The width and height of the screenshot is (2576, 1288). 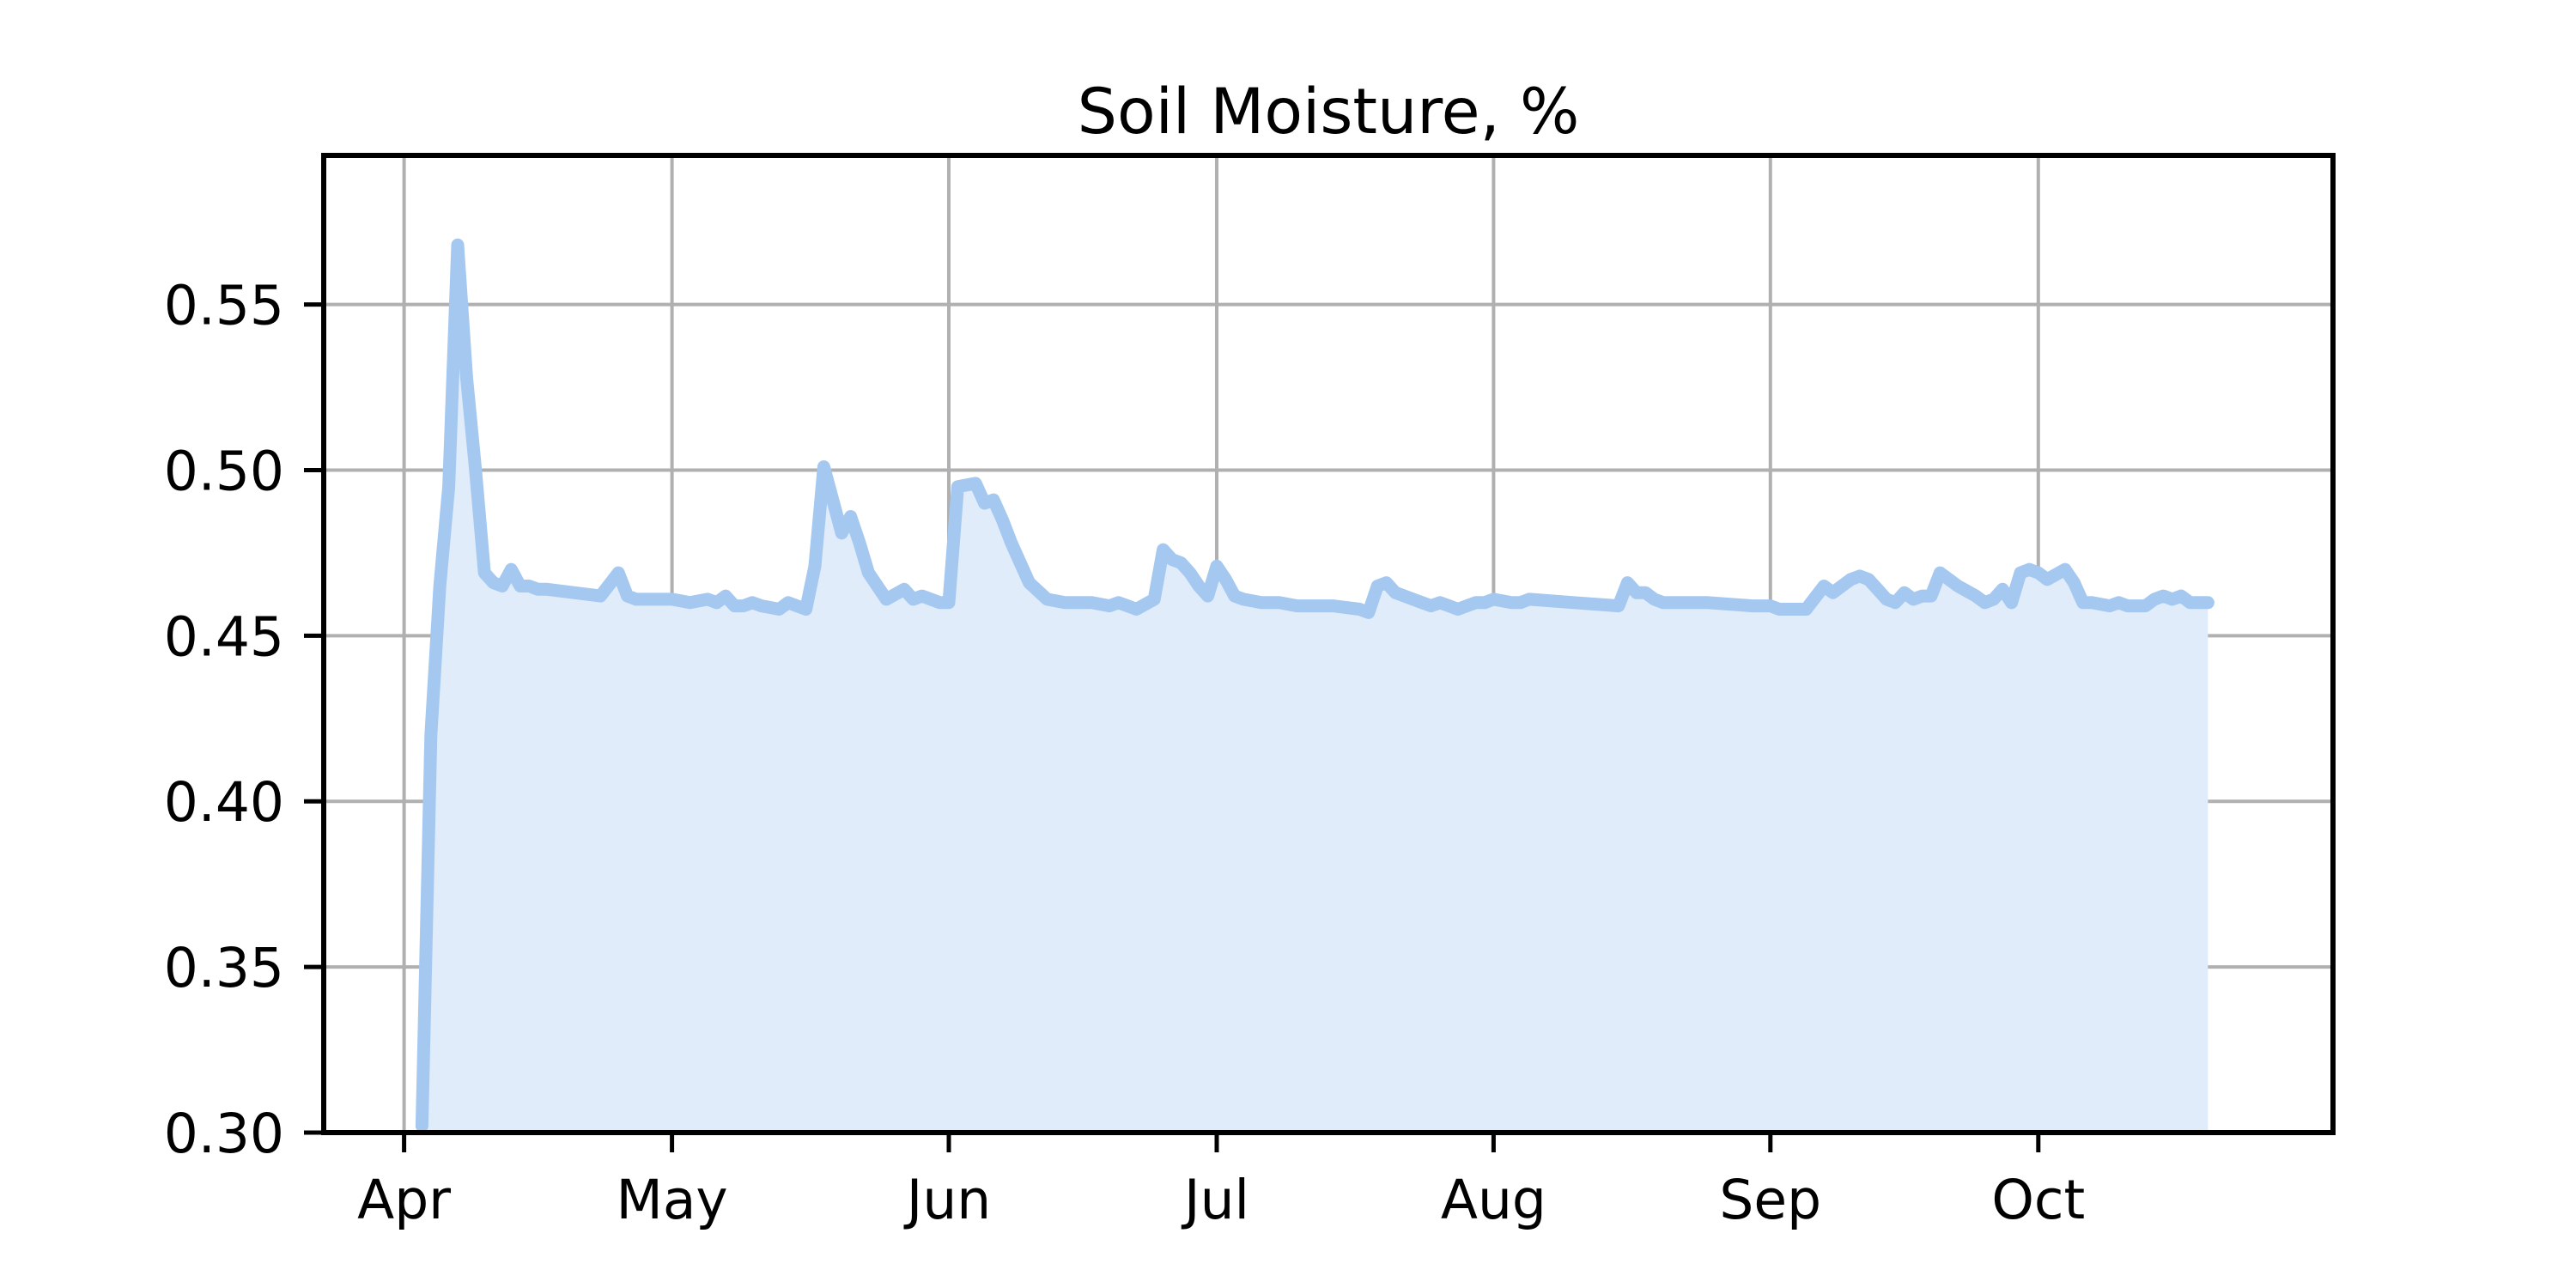 I want to click on y-tick-label: 0.45, so click(x=224, y=636).